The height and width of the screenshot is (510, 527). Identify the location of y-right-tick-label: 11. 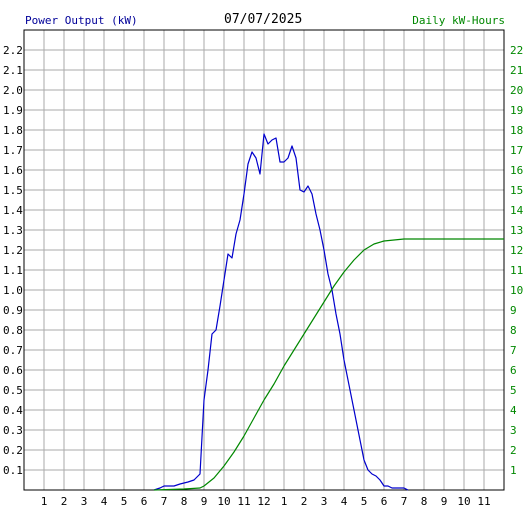
(516, 270).